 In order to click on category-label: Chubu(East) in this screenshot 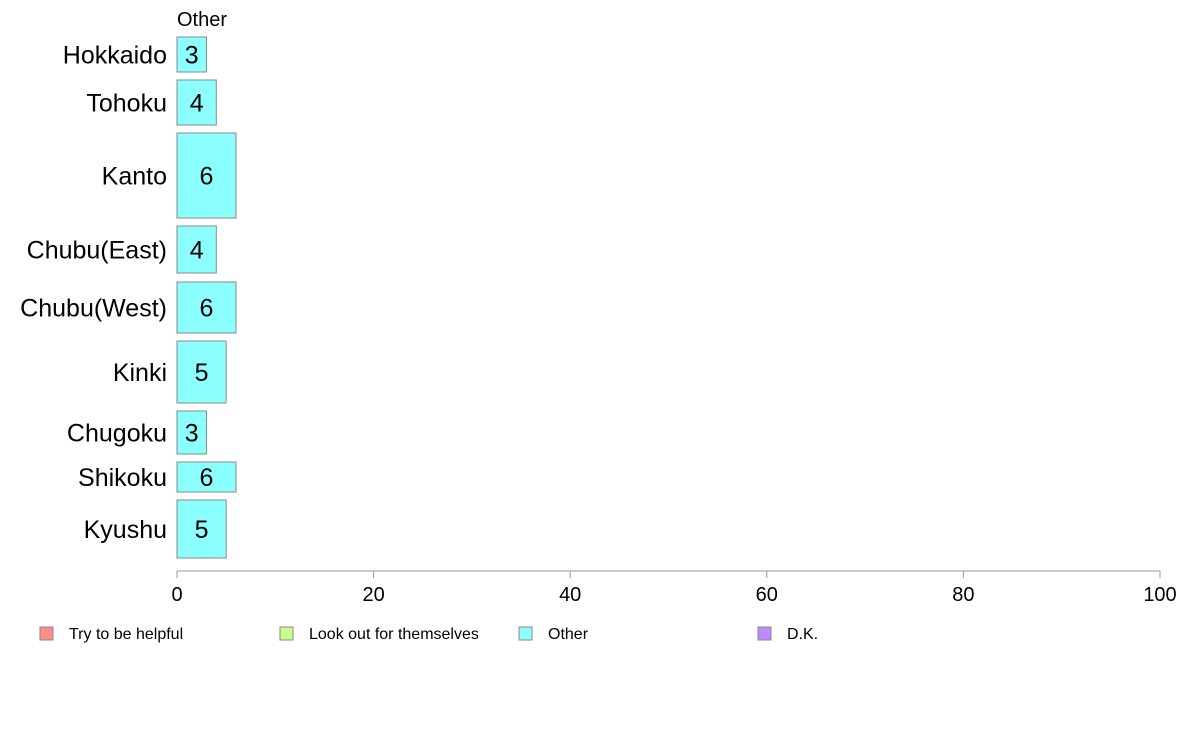, I will do `click(97, 251)`.